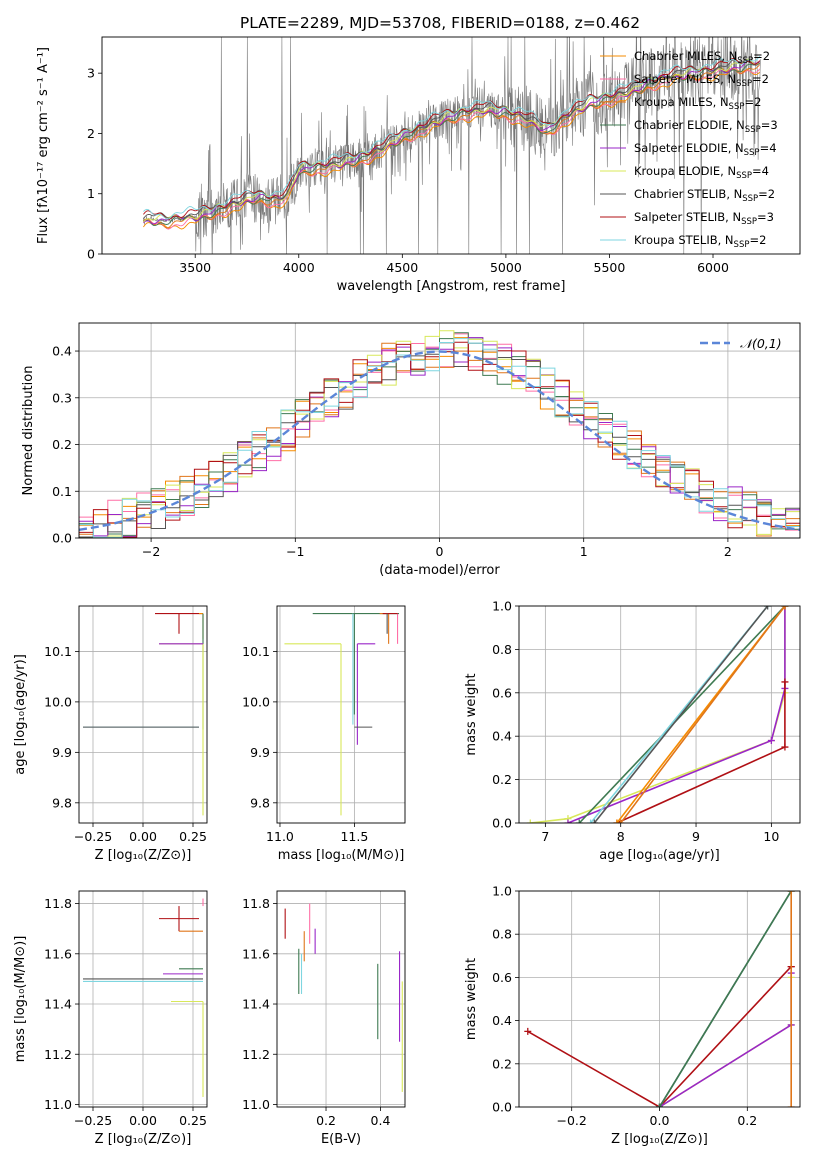 The height and width of the screenshot is (1170, 819). I want to click on x-tick-label: 3500, so click(195, 267).